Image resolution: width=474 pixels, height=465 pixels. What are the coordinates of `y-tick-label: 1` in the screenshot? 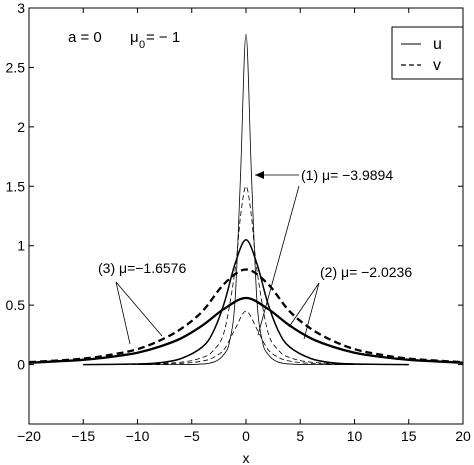 It's located at (21, 246).